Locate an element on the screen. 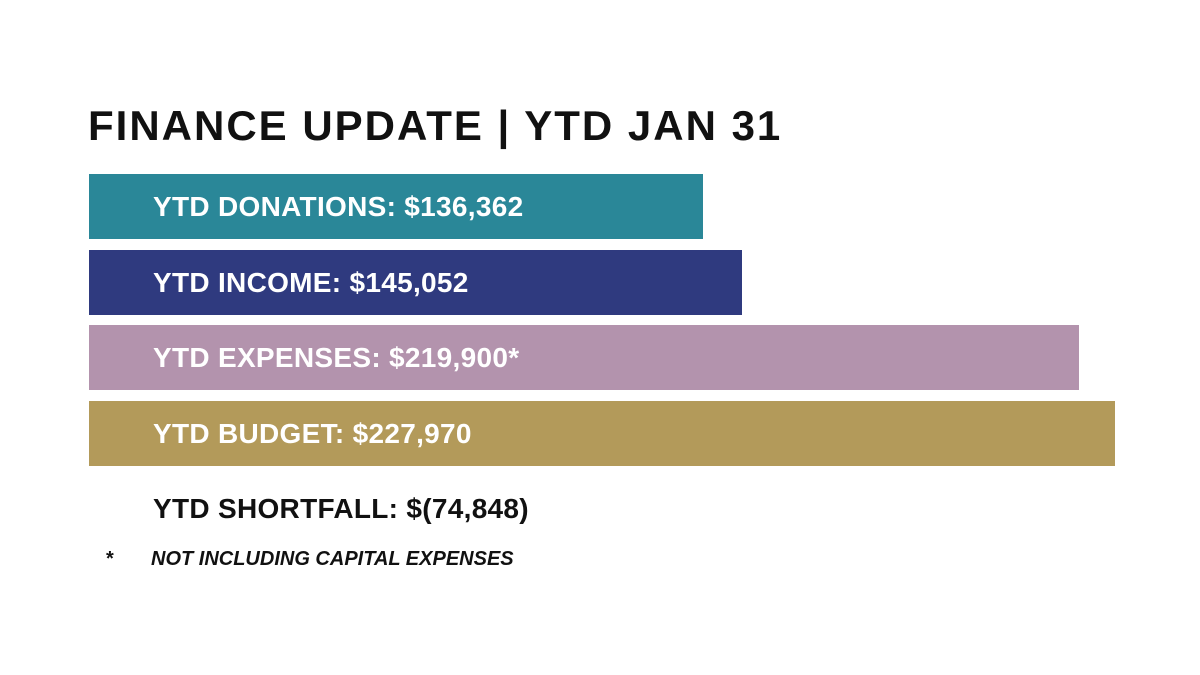  bar-ytd-income: YTD INCOME: $145,052 is located at coordinates (415, 282).